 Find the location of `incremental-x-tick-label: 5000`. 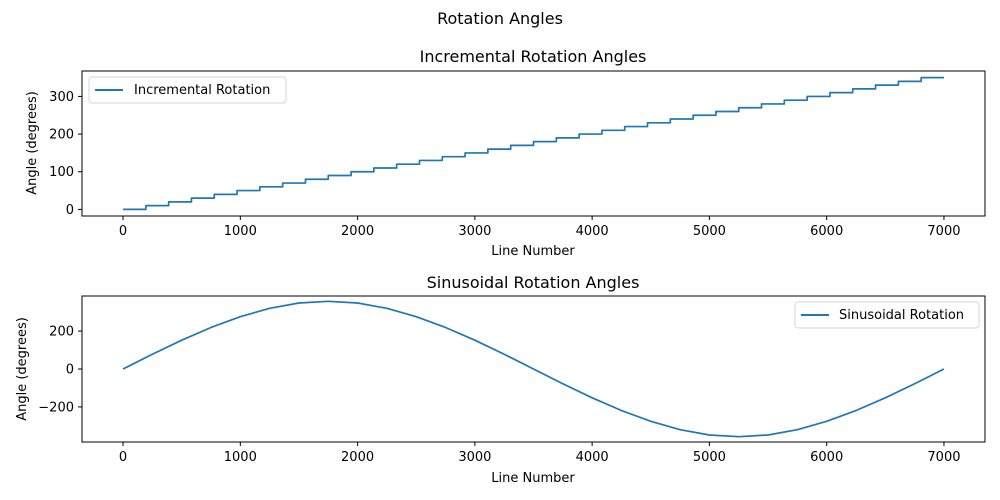

incremental-x-tick-label: 5000 is located at coordinates (709, 231).